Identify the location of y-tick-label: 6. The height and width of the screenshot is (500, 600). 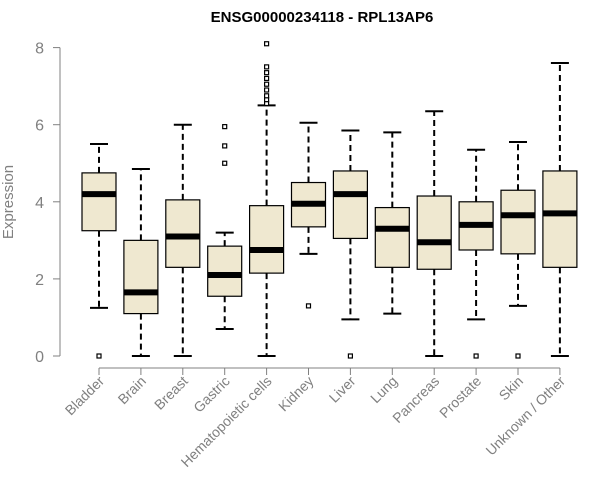
(39, 126).